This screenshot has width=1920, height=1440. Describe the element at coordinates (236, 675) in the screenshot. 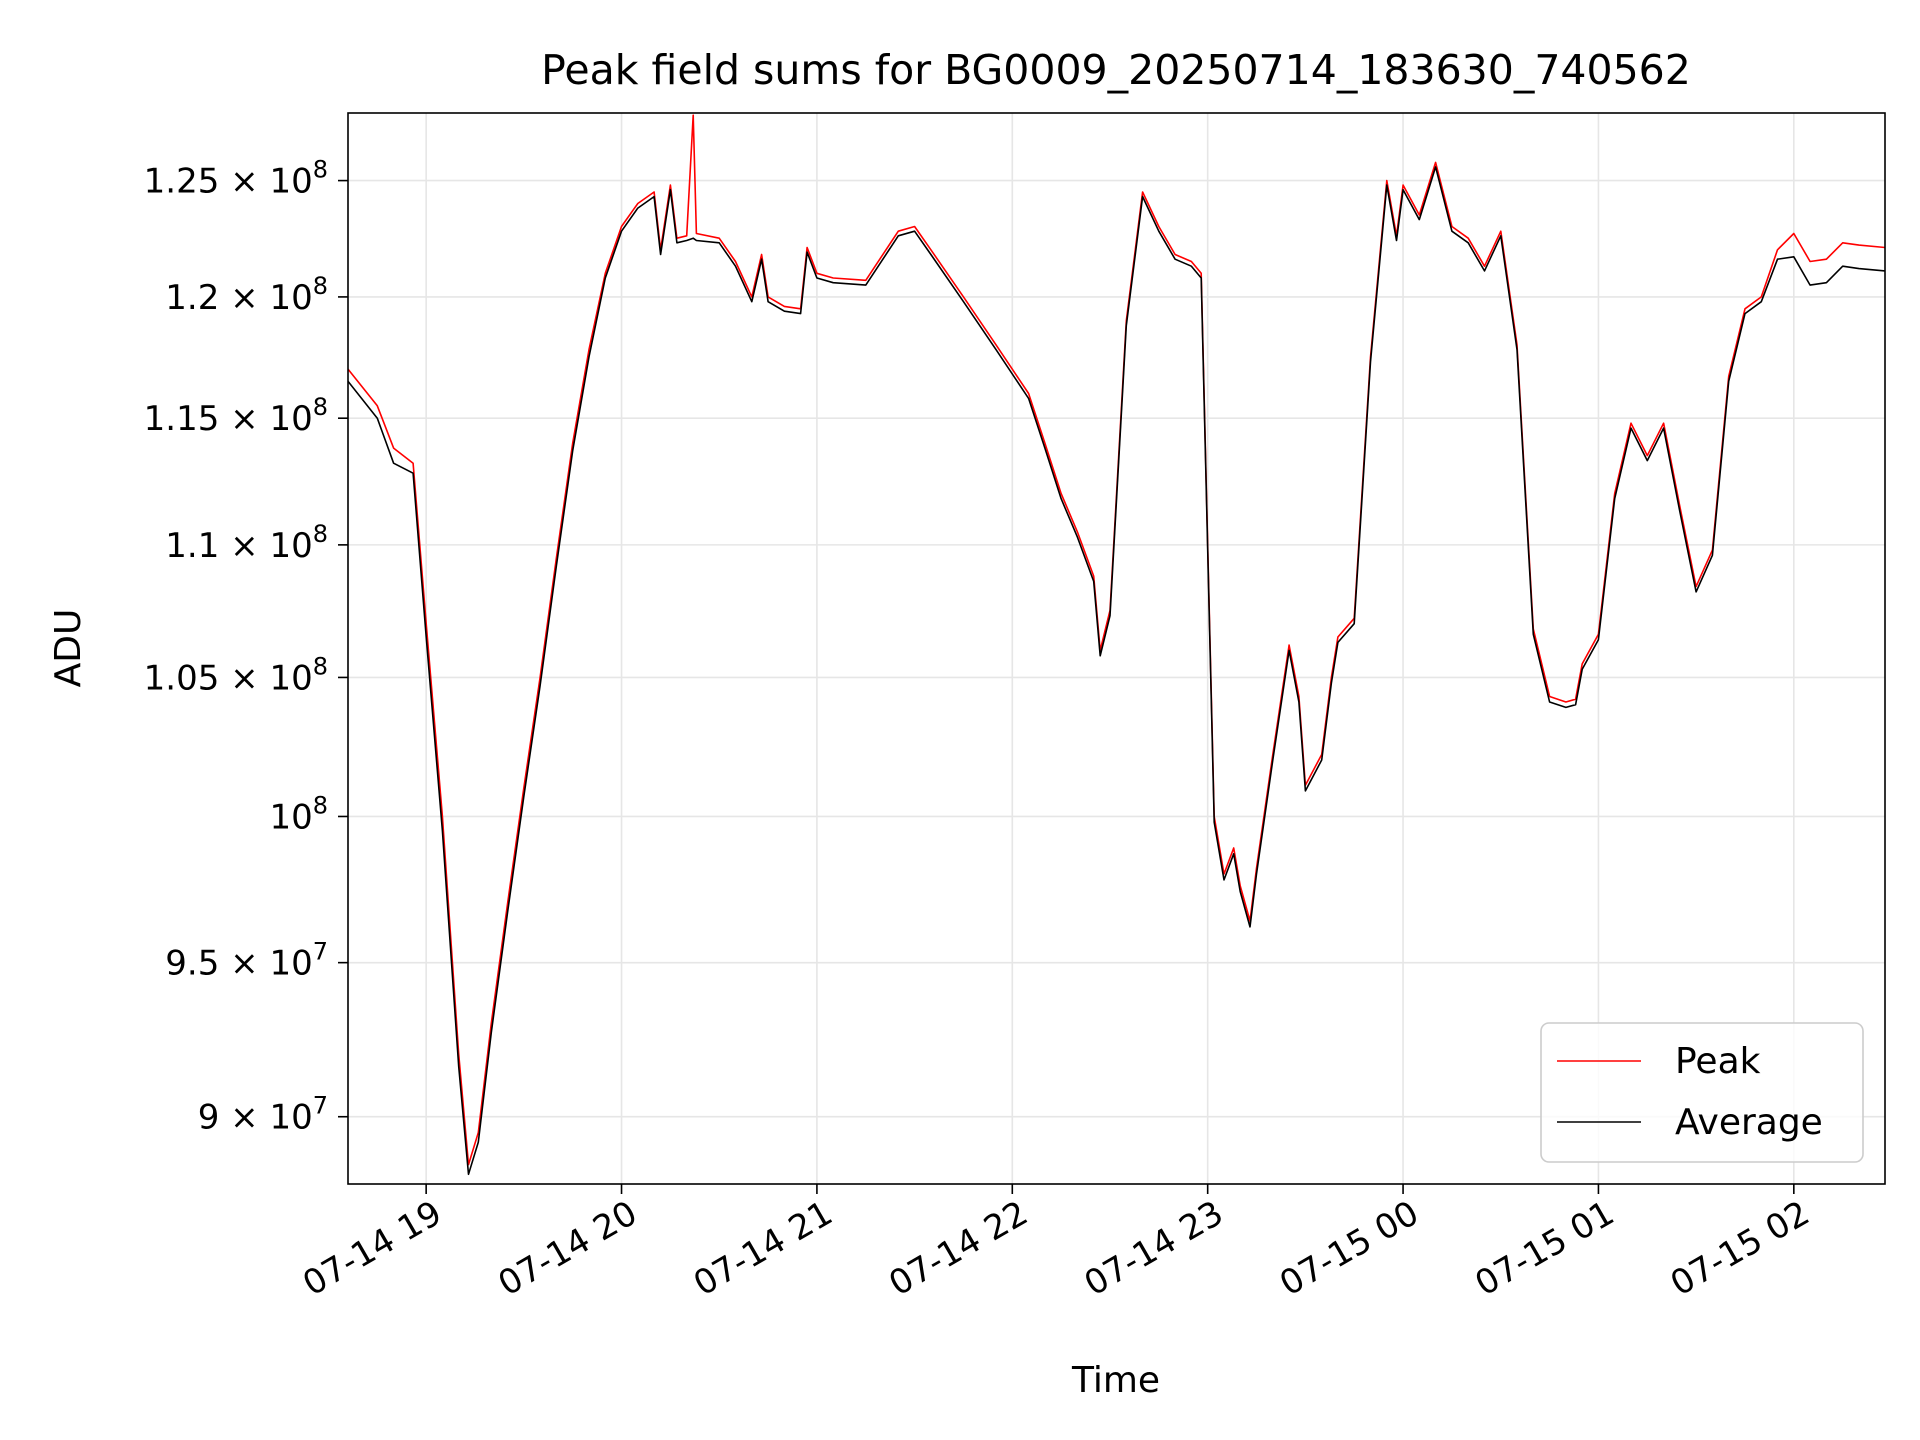

I see `y-tick-label: 1.05 × 108` at that location.